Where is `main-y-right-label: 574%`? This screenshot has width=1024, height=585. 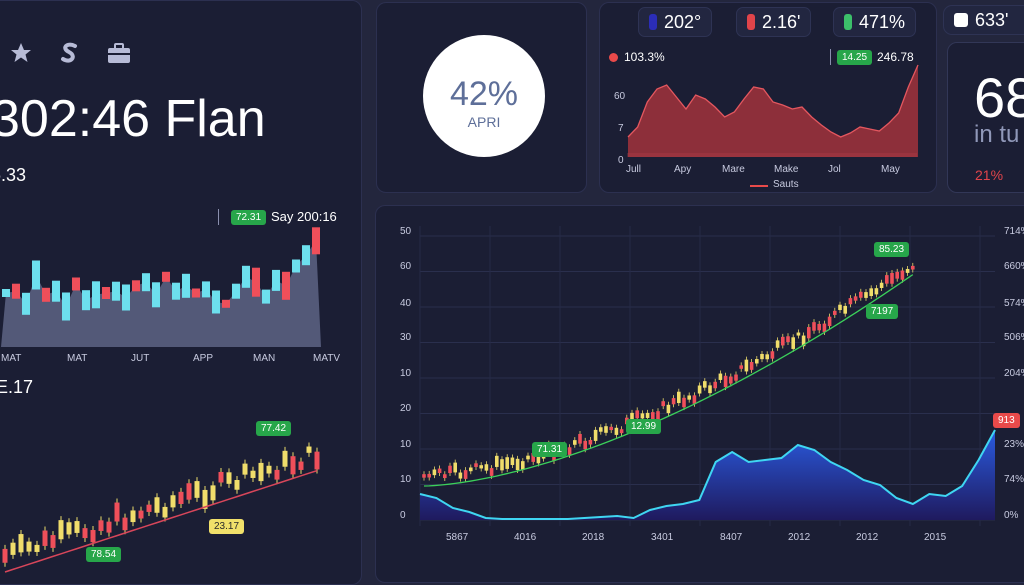
main-y-right-label: 574% is located at coordinates (1014, 303).